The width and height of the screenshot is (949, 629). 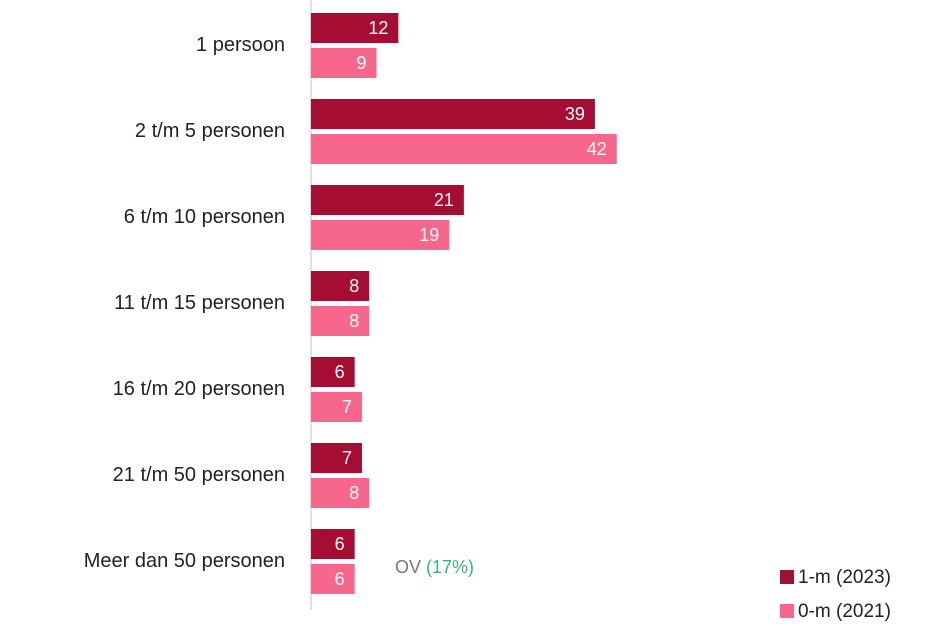 What do you see at coordinates (408, 567) in the screenshot?
I see `annotation-text: OV` at bounding box center [408, 567].